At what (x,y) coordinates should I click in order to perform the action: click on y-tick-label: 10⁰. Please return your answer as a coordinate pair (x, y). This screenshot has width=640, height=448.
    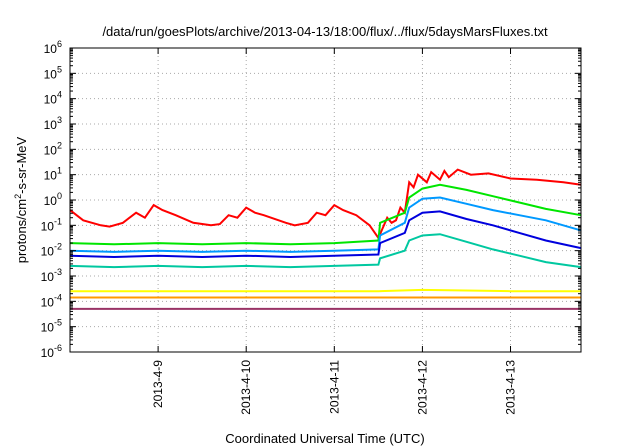
    Looking at the image, I should click on (53, 199).